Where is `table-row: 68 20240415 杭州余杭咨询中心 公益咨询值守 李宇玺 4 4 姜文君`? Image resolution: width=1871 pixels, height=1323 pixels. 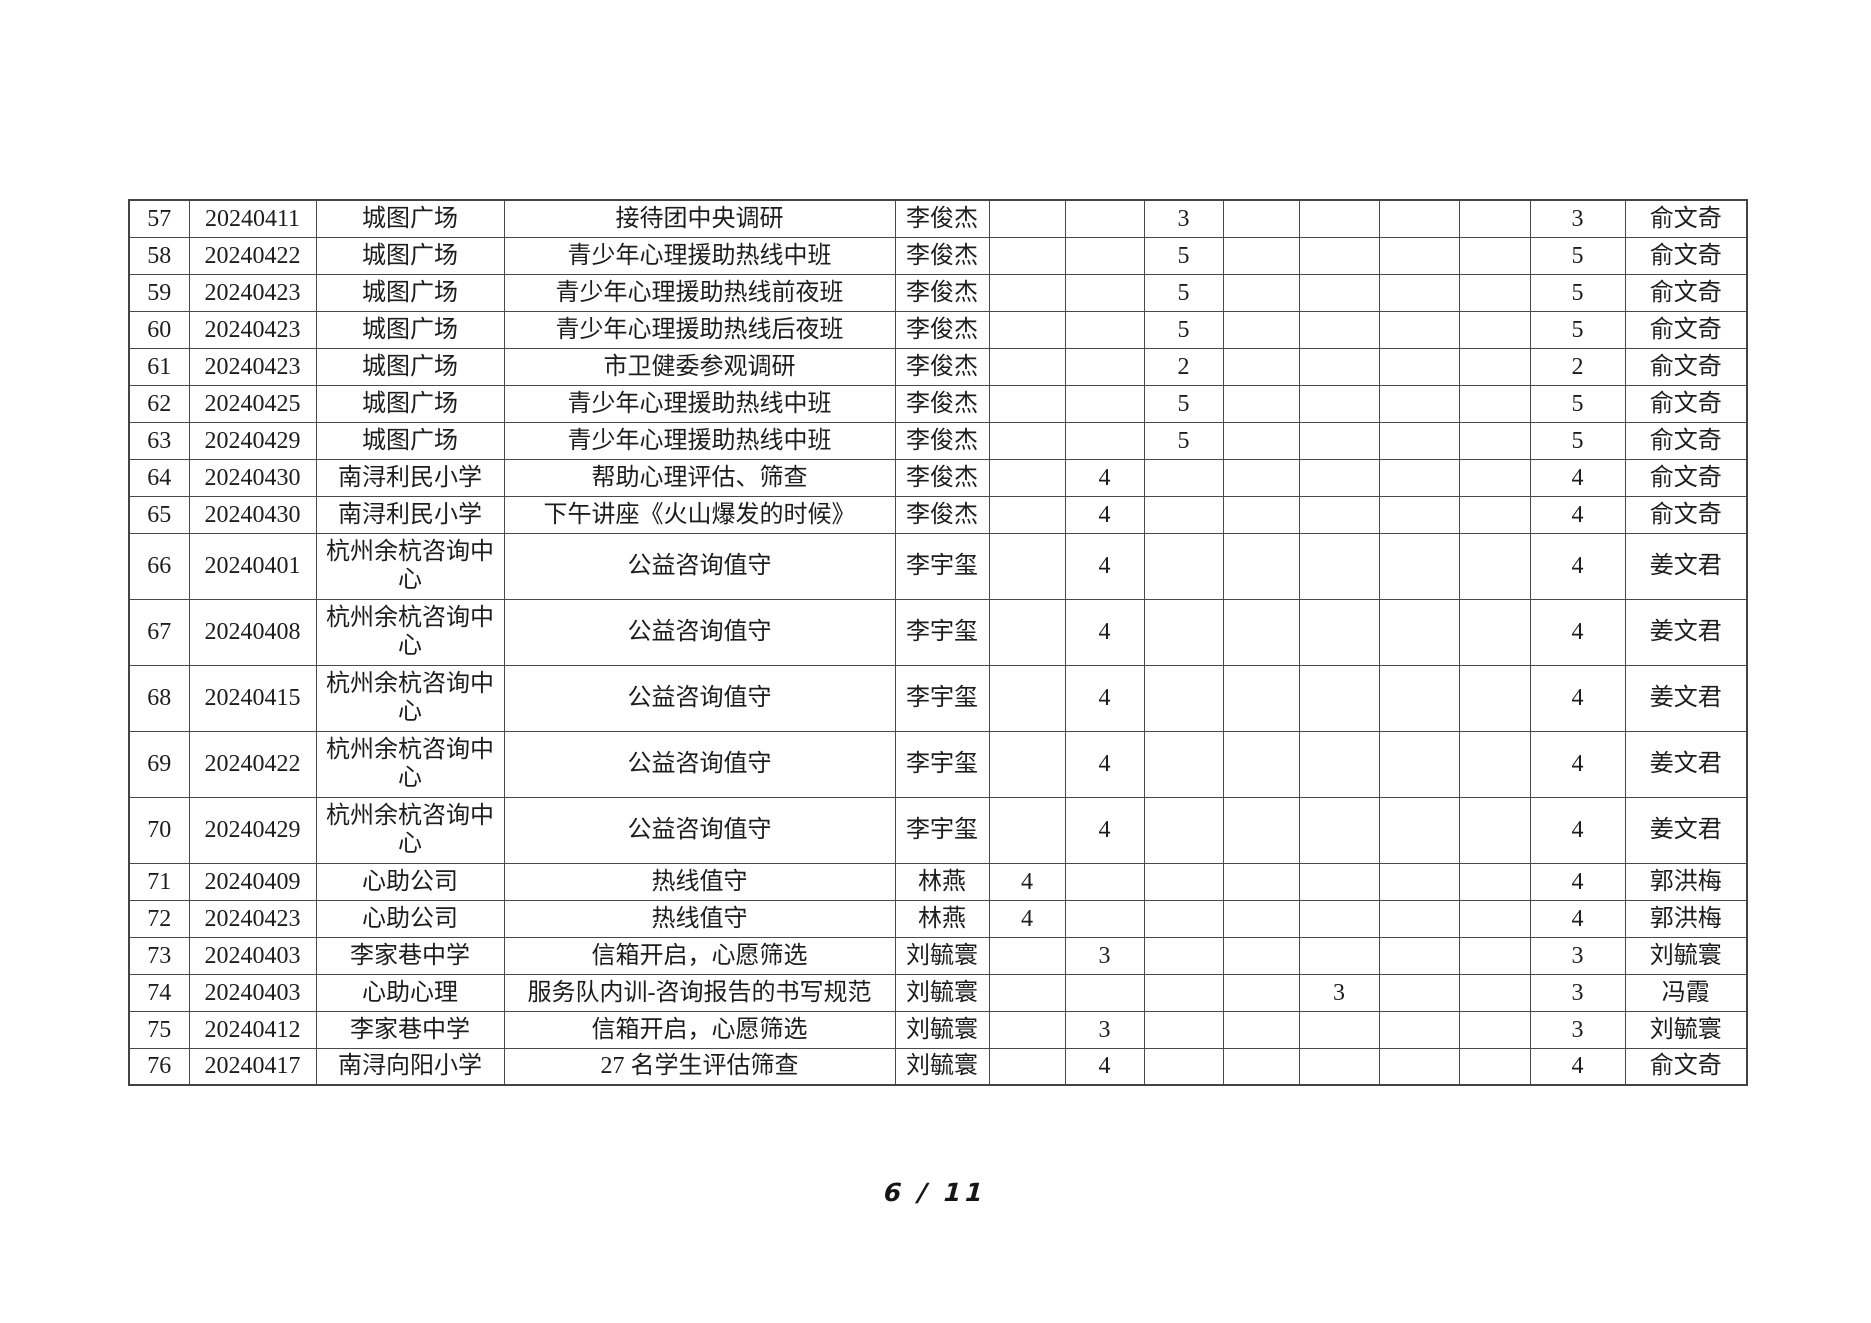
table-row: 68 20240415 杭州余杭咨询中心 公益咨询值守 李宇玺 4 4 姜文君 is located at coordinates (938, 698).